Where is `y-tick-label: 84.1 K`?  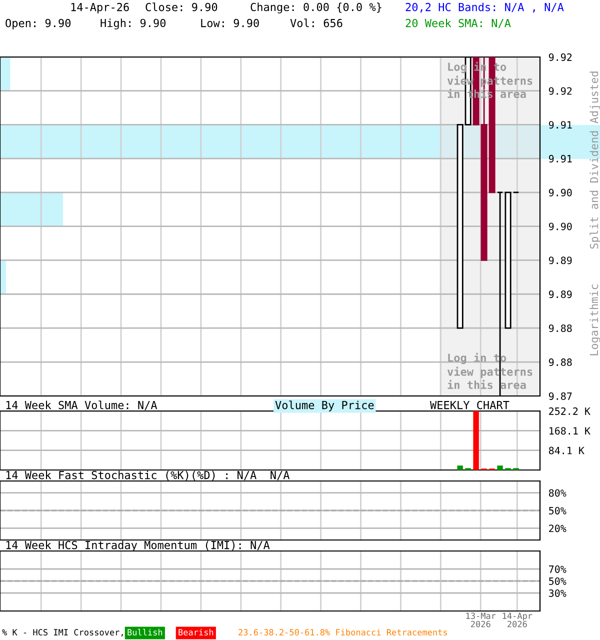
y-tick-label: 84.1 K is located at coordinates (566, 450).